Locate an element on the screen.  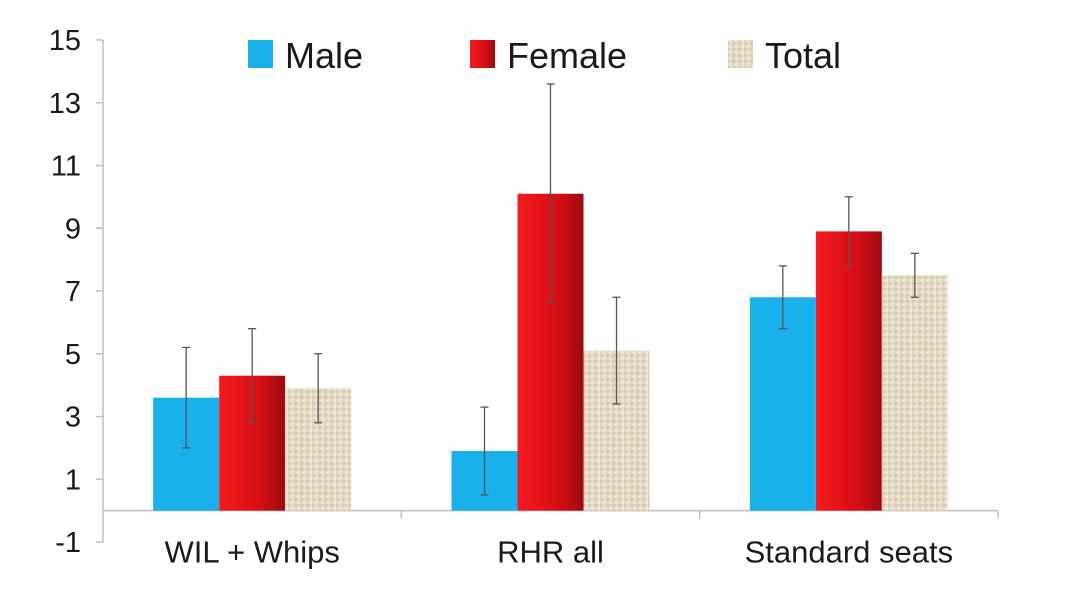
y-tick-label: 3 is located at coordinates (73, 418).